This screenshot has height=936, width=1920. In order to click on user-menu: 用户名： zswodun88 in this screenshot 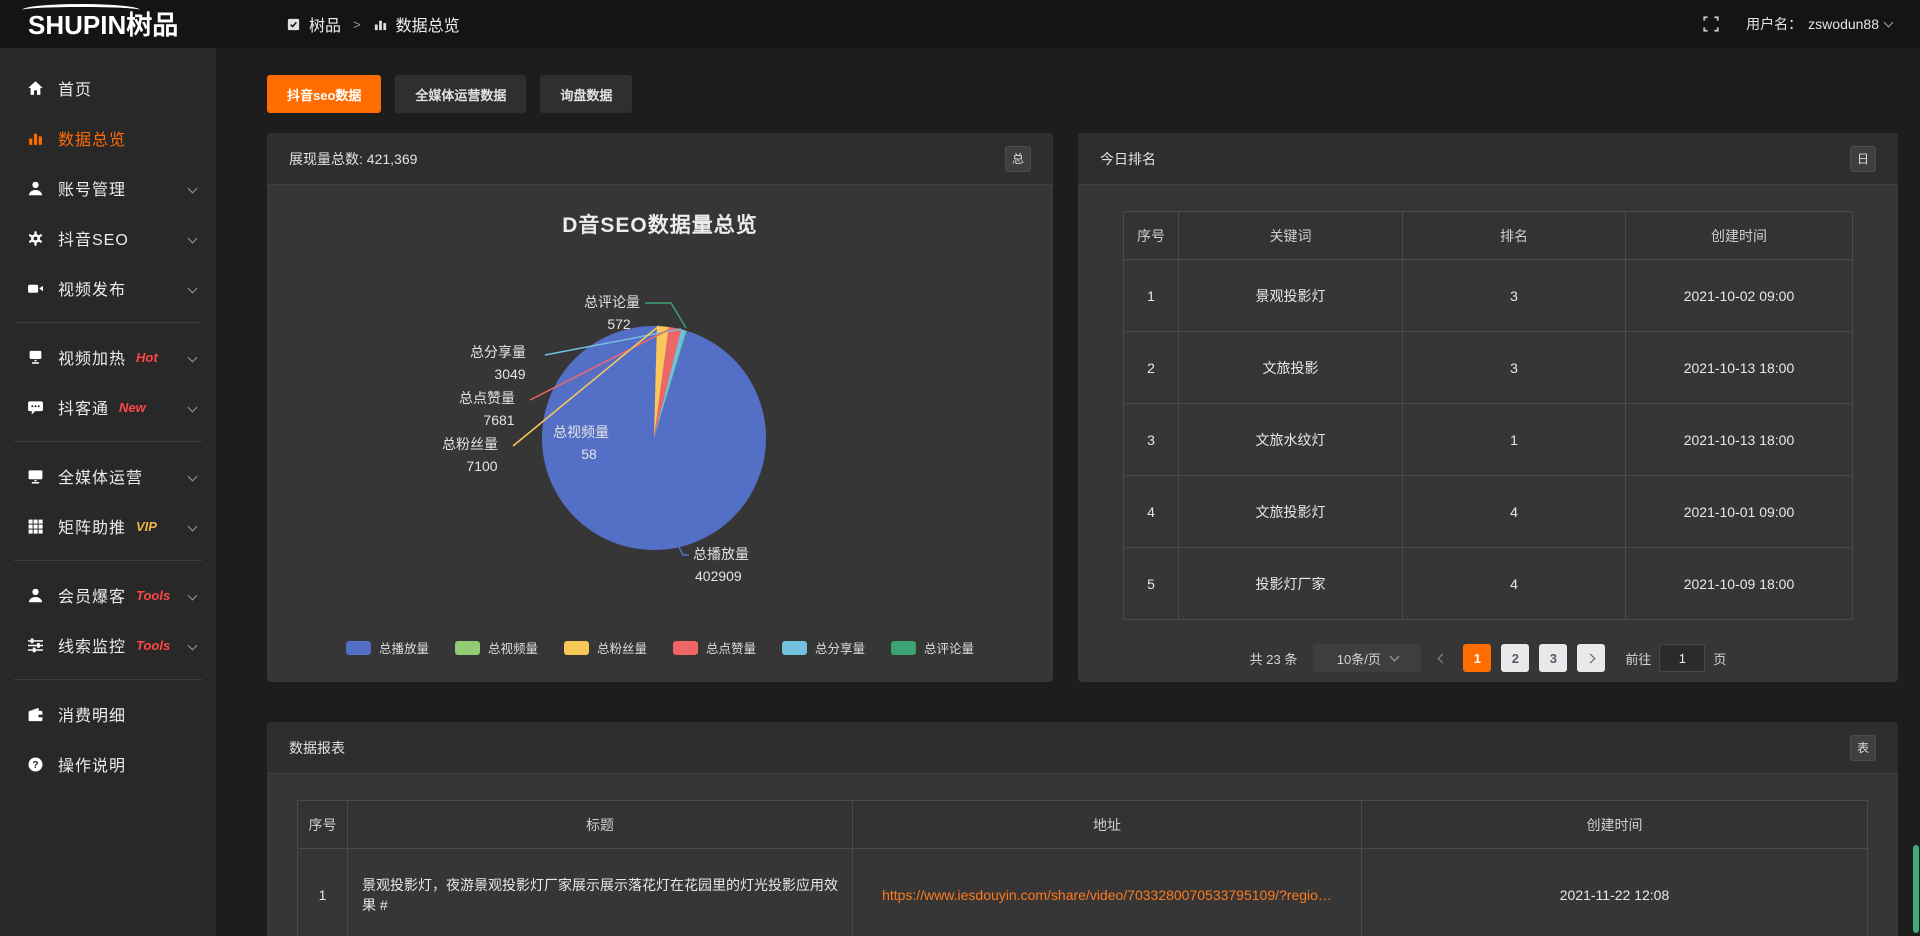, I will do `click(1820, 24)`.